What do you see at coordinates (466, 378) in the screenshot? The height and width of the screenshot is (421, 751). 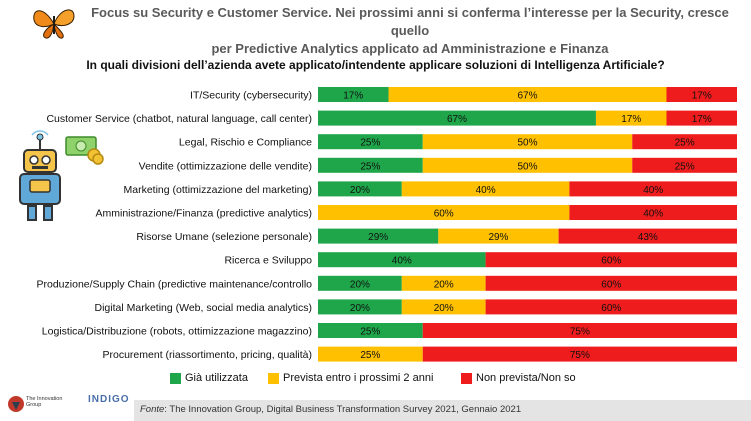 I see `legend-swatch-red` at bounding box center [466, 378].